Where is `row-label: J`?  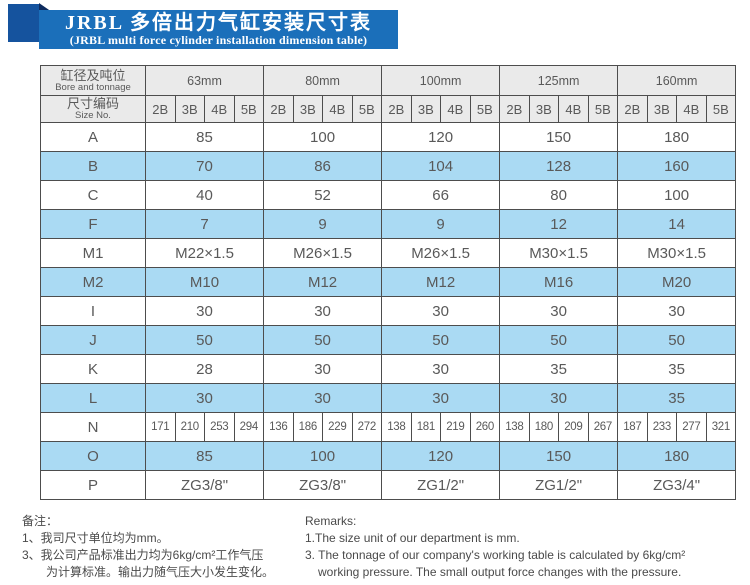 row-label: J is located at coordinates (93, 340).